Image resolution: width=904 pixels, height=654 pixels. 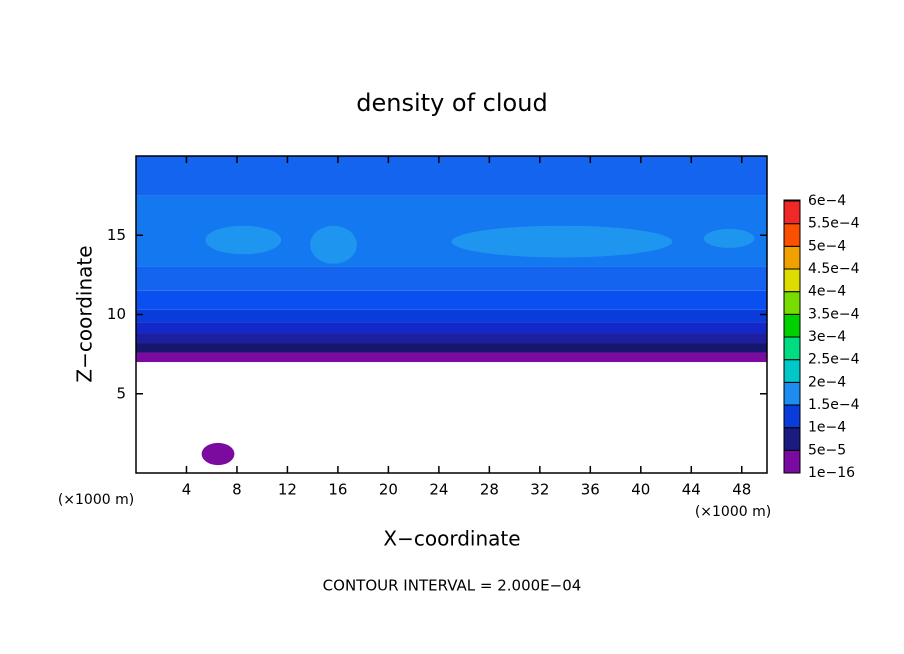 I want to click on x-unit: (×1000 m), so click(x=733, y=512).